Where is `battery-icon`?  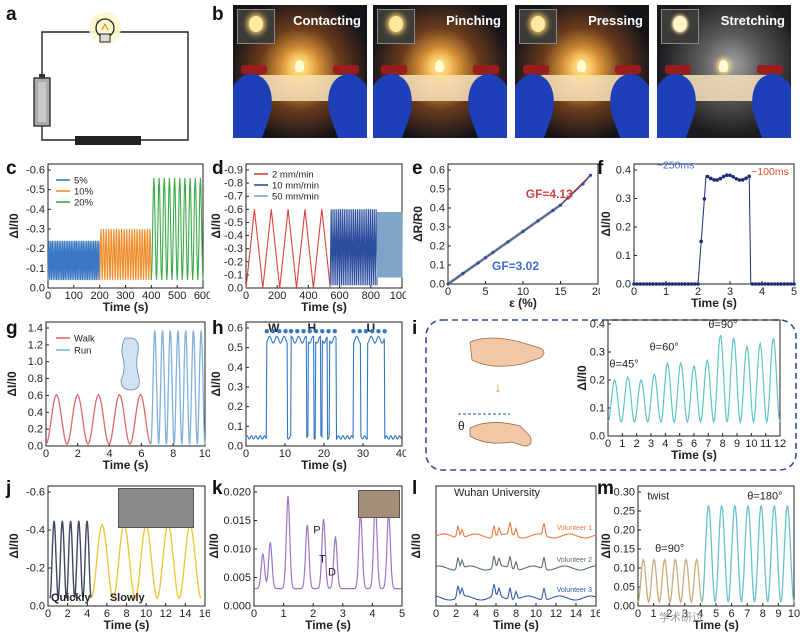 battery-icon is located at coordinates (42, 100).